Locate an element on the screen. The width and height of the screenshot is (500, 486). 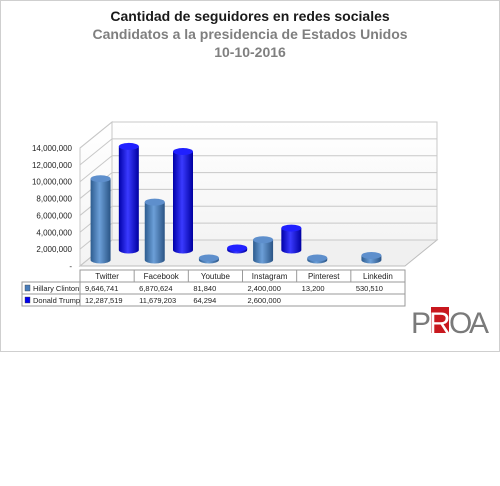
y-tick-label: 14,000,000 is located at coordinates (52, 148).